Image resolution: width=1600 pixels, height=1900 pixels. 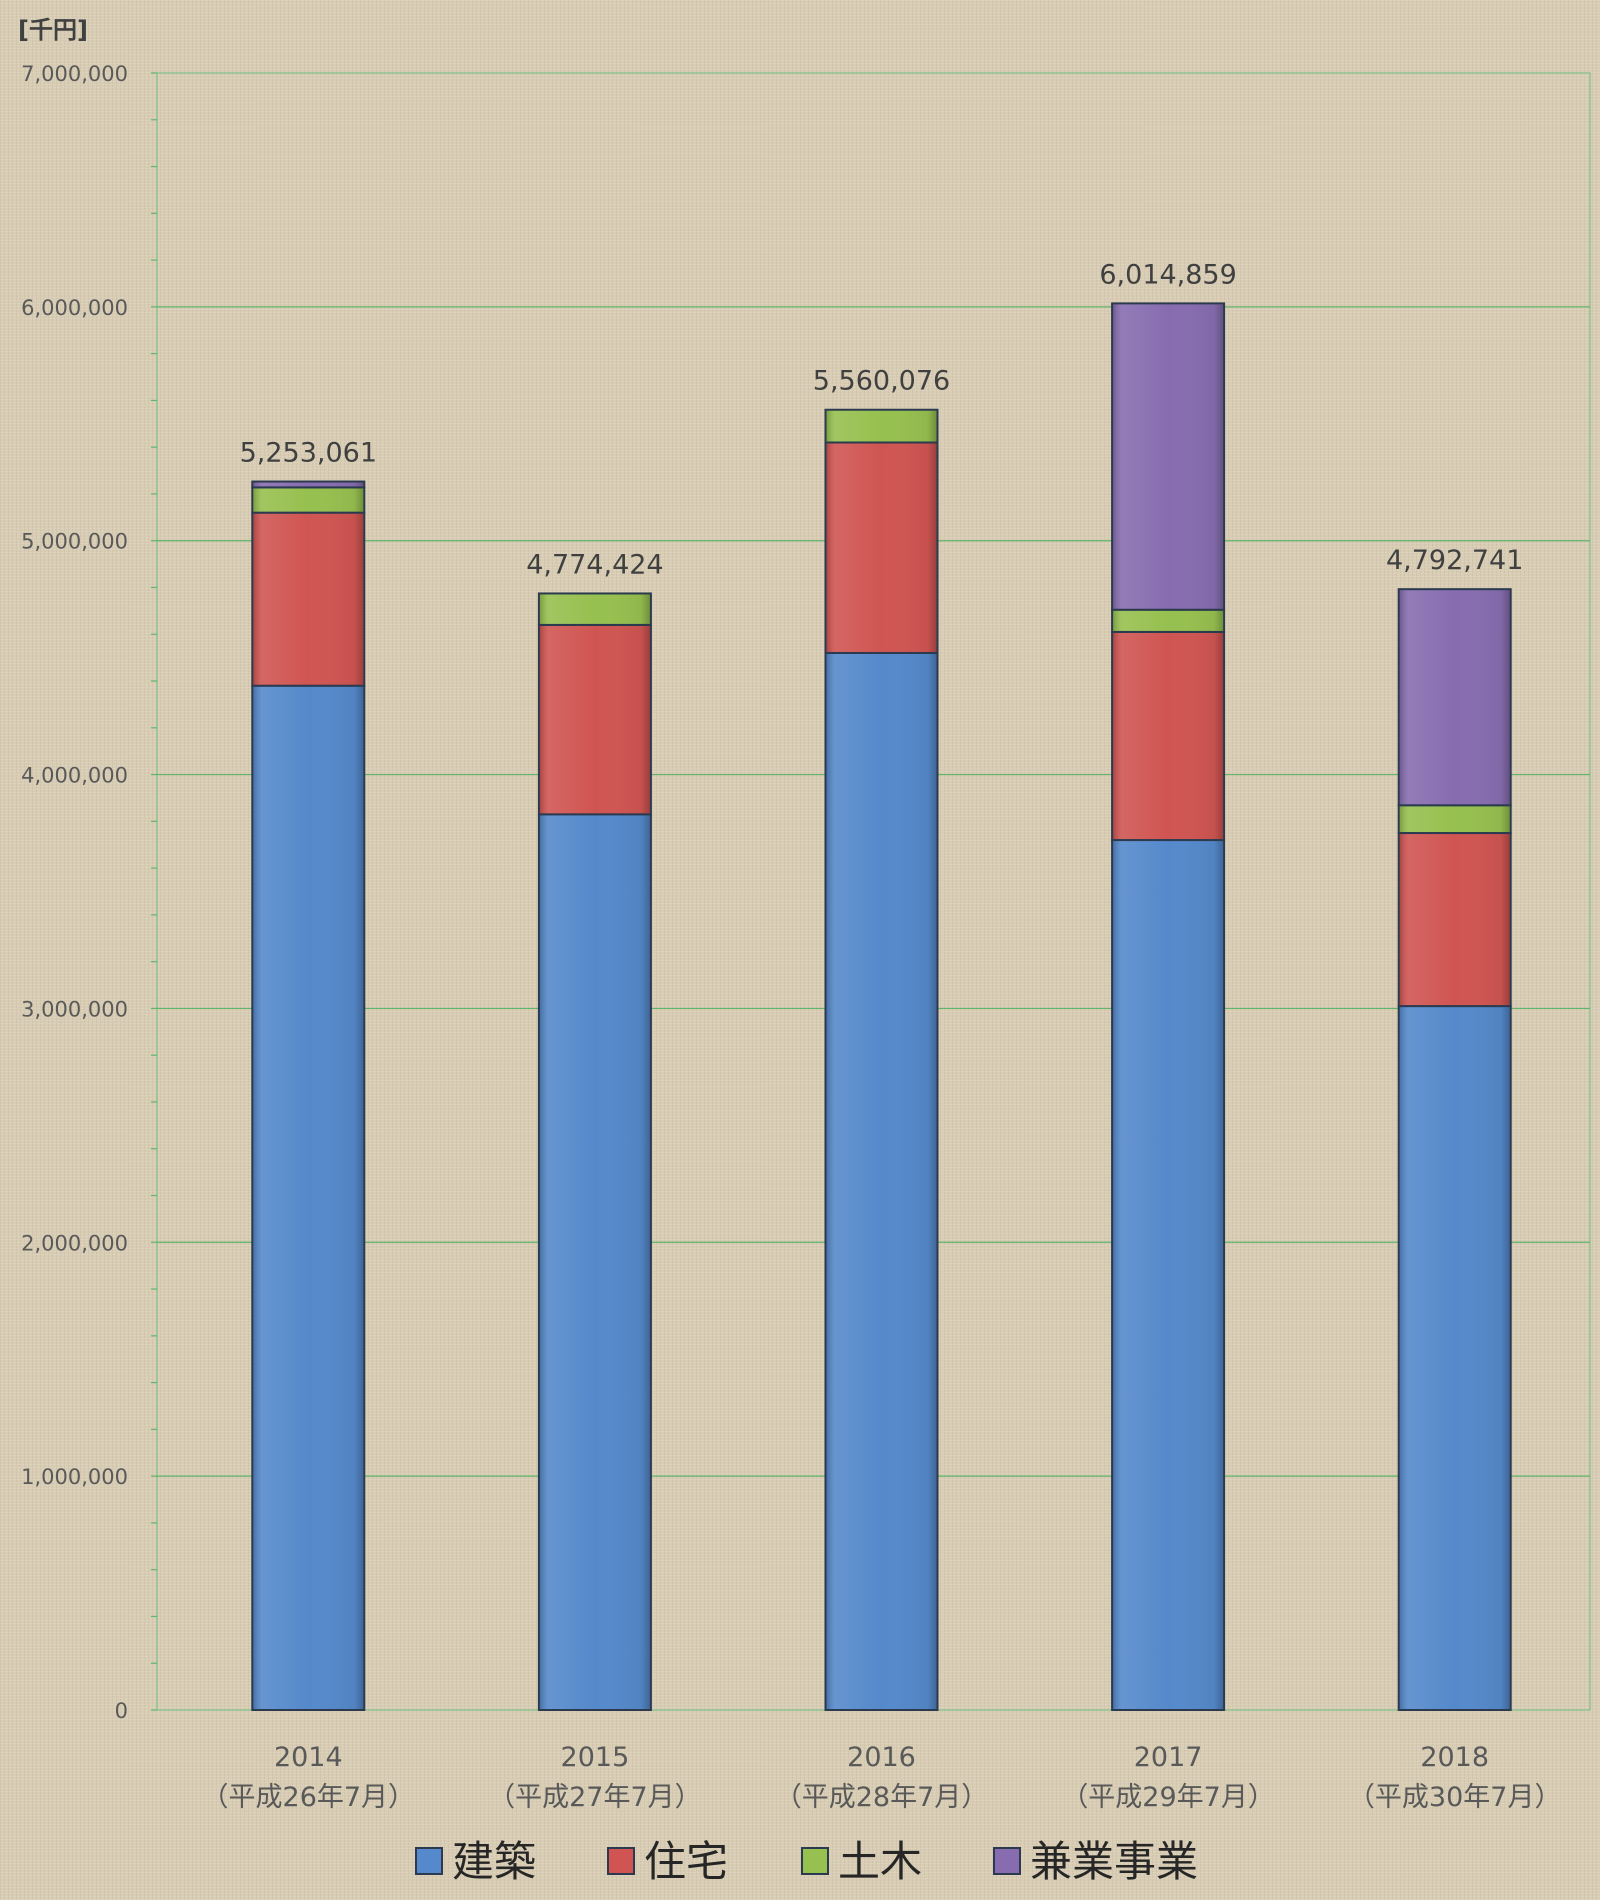 What do you see at coordinates (1168, 1797) in the screenshot?
I see `x-tick-era: （平成29年7月）` at bounding box center [1168, 1797].